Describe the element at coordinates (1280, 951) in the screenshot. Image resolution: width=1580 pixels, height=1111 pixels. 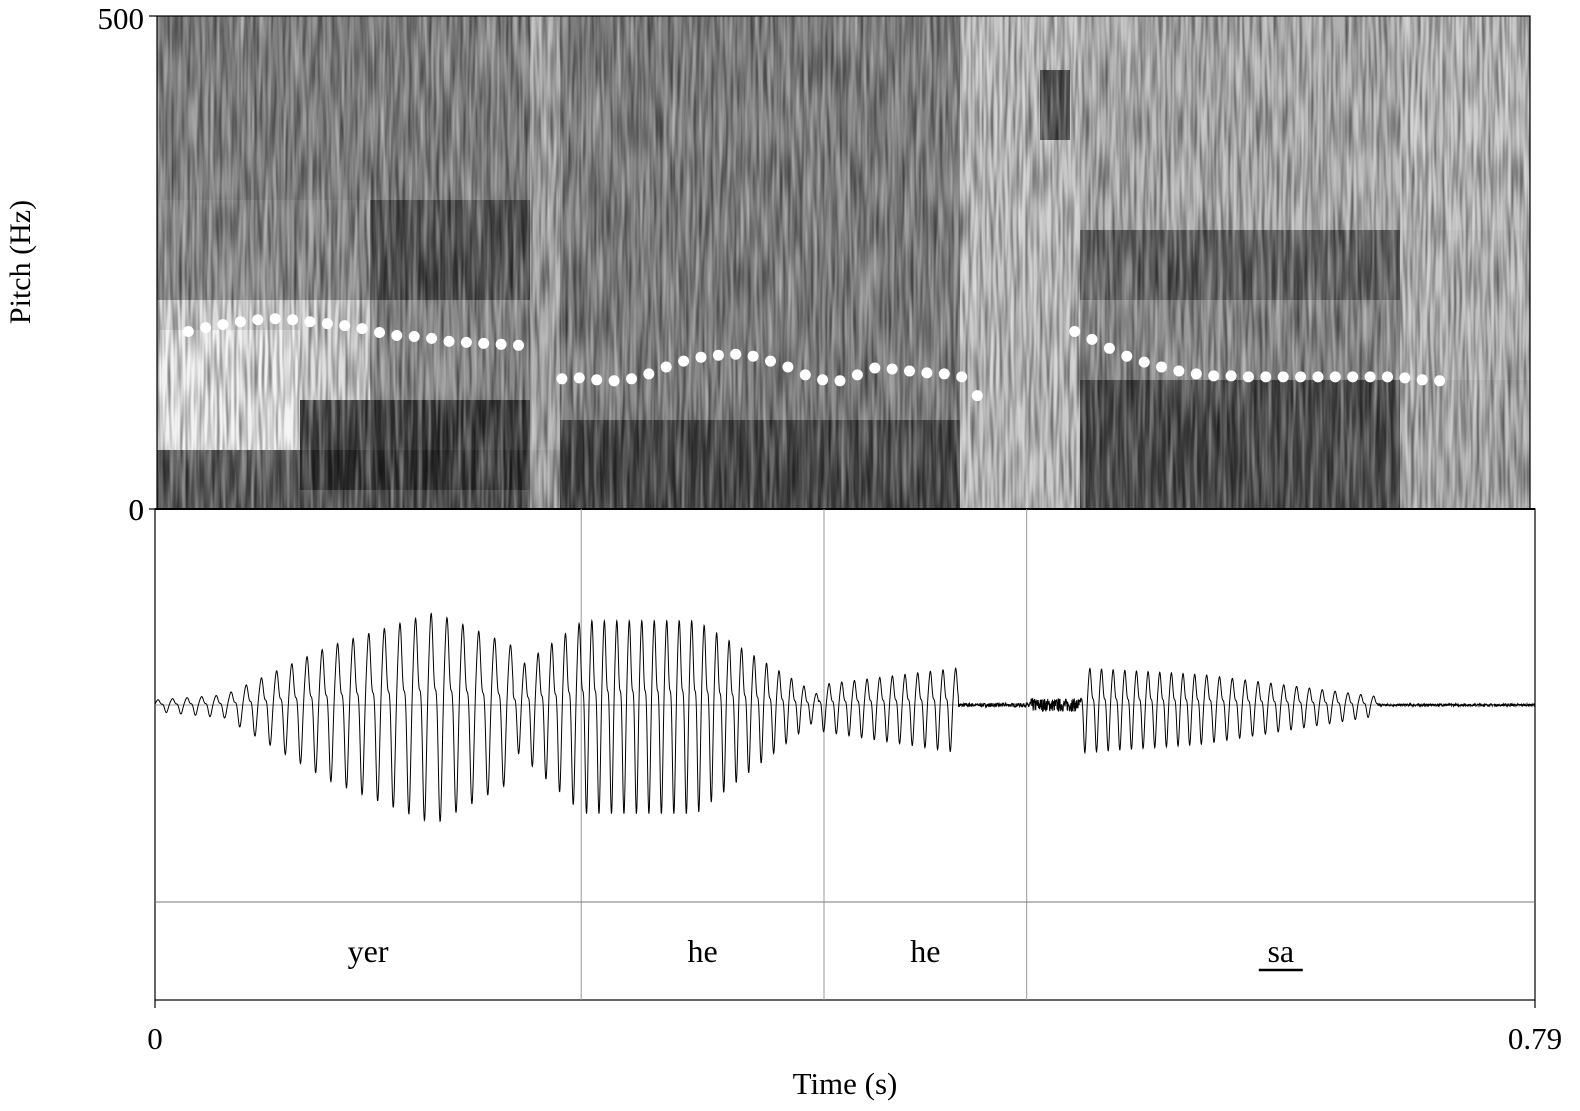
I see `interval-label-3: sa` at that location.